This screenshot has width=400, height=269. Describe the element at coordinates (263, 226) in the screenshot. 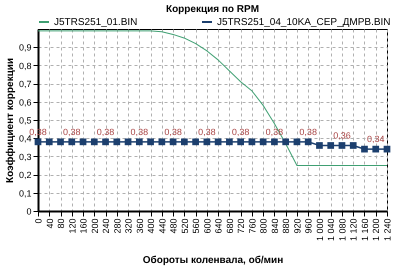

I see `x-tick-label: 800` at that location.